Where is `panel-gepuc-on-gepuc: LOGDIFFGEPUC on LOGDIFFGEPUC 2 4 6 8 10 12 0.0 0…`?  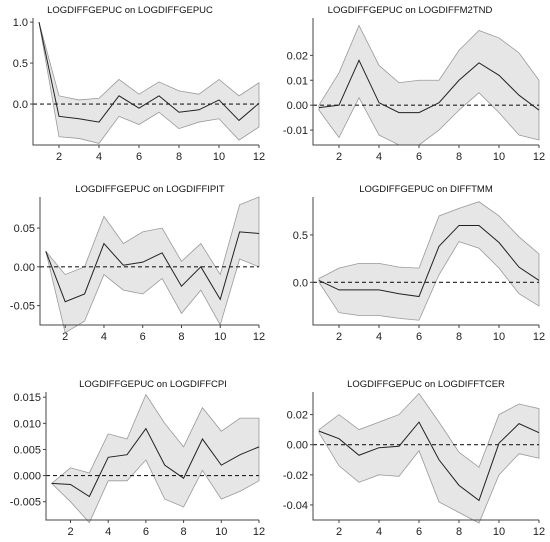 panel-gepuc-on-gepuc: LOGDIFFGEPUC on LOGDIFFGEPUC 2 4 6 8 10 12 0.0 0… is located at coordinates (139, 84).